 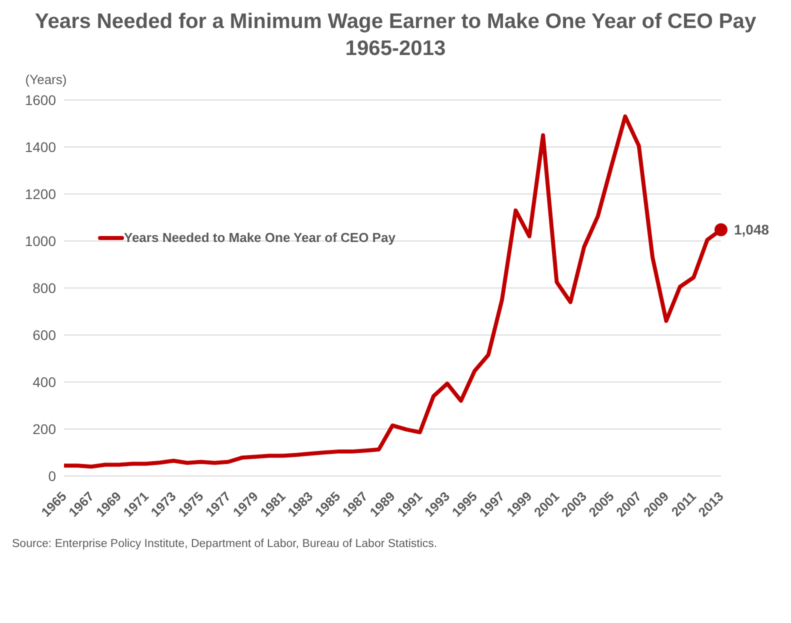 I want to click on y-tick-label: 600, so click(x=44, y=334).